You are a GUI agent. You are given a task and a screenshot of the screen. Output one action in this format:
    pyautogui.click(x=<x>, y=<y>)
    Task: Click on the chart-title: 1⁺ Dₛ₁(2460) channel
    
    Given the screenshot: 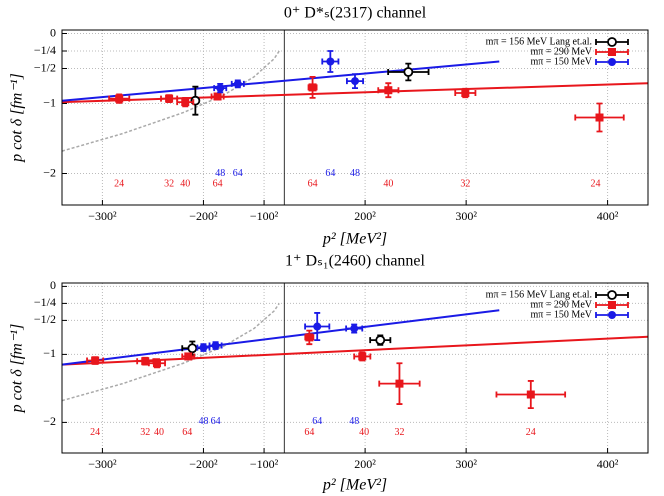 What is the action you would take?
    pyautogui.click(x=355, y=261)
    